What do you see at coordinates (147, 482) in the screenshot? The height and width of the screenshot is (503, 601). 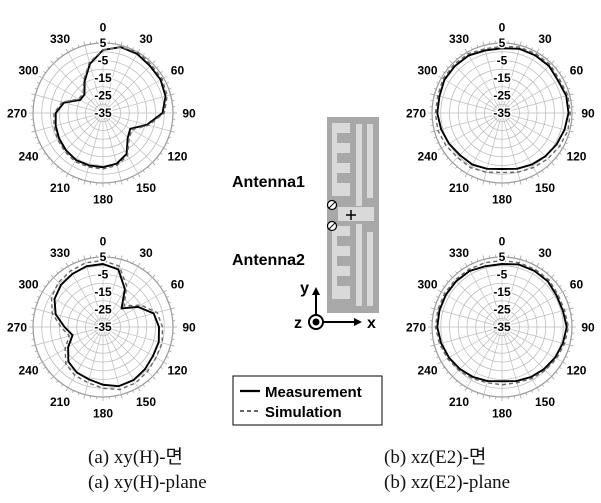 I see `caption-a-english: (a) xy(H)-plane` at bounding box center [147, 482].